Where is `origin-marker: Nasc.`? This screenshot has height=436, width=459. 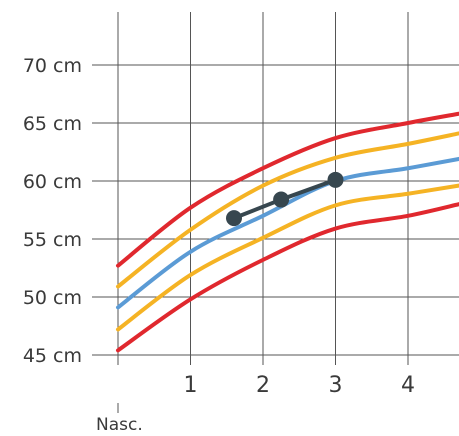 origin-marker: Nasc. is located at coordinates (119, 419).